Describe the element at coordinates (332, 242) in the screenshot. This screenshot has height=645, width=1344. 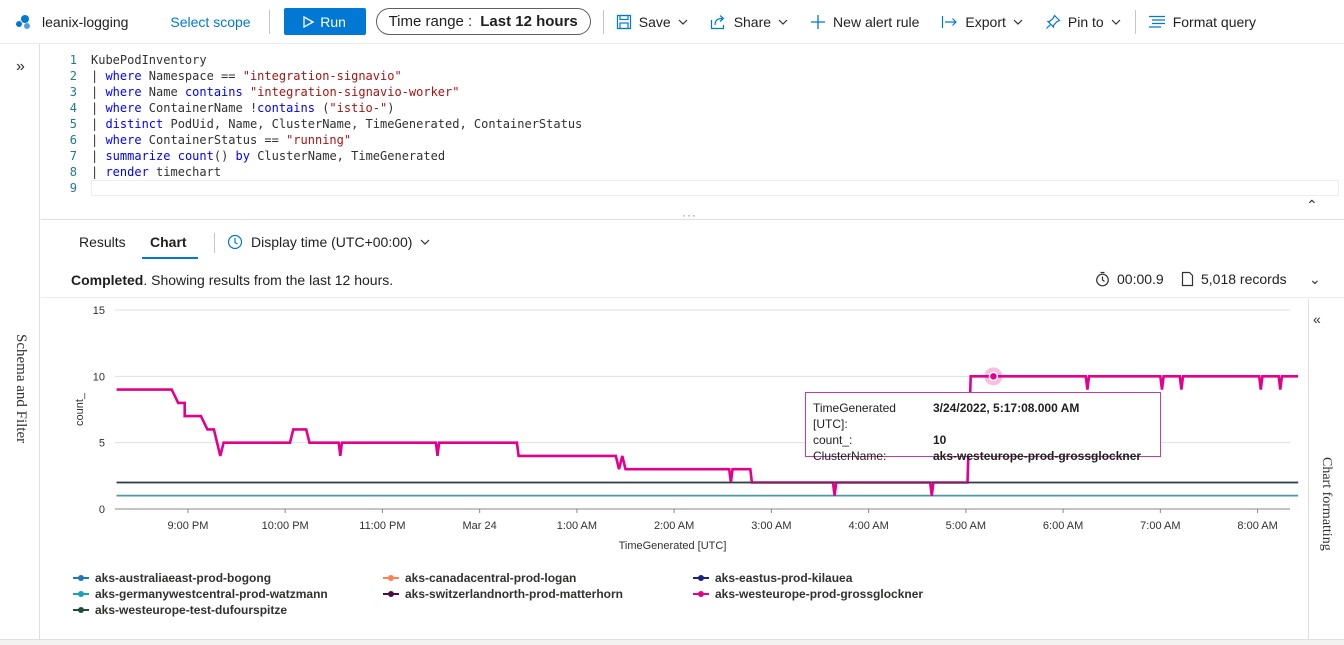
I see `display-time-label: Display time (UTC+00:00)` at that location.